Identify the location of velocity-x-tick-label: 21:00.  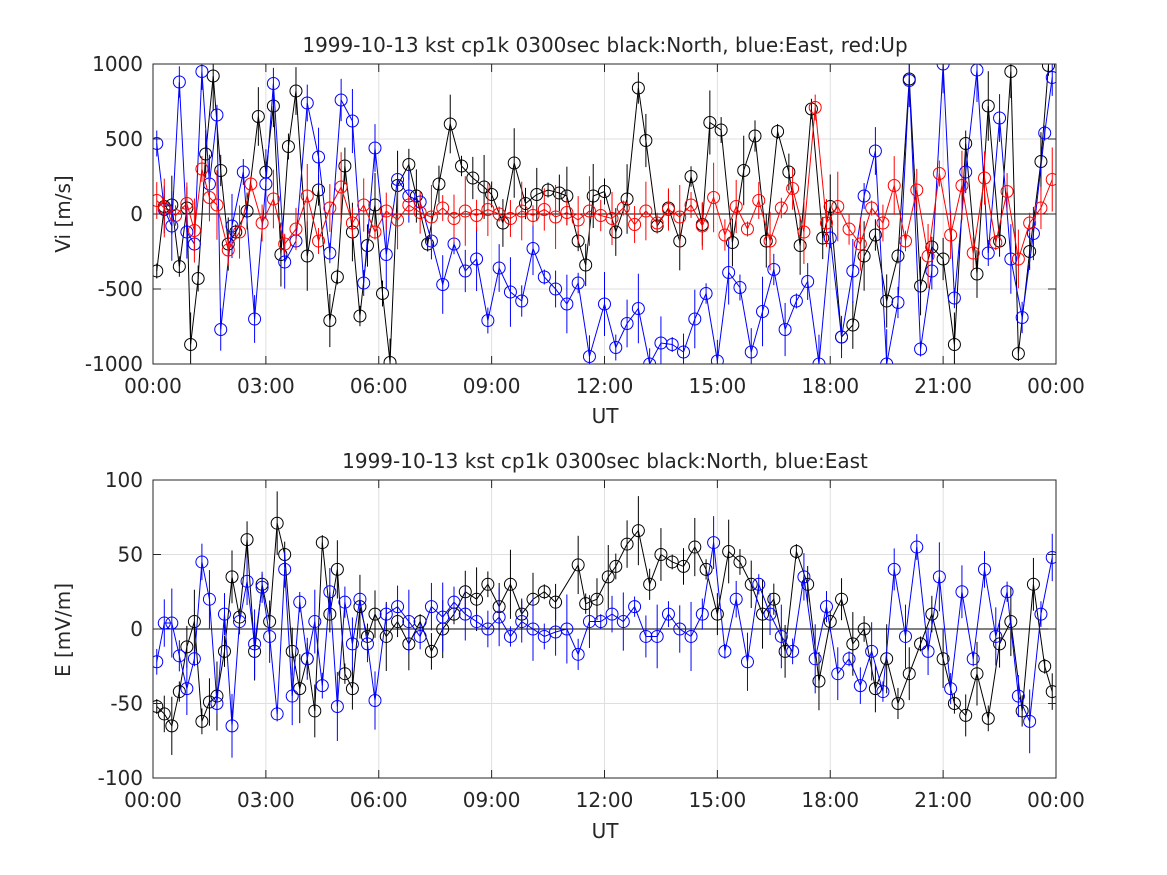
(943, 386).